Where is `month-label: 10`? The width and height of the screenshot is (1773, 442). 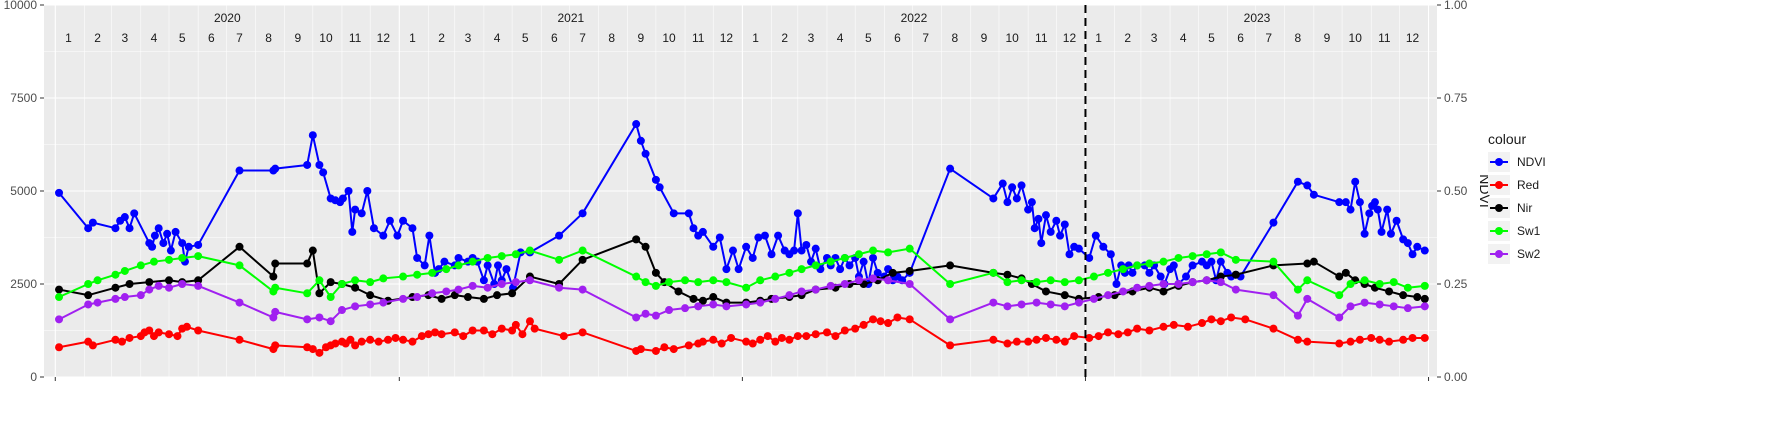 month-label: 10 is located at coordinates (1012, 38).